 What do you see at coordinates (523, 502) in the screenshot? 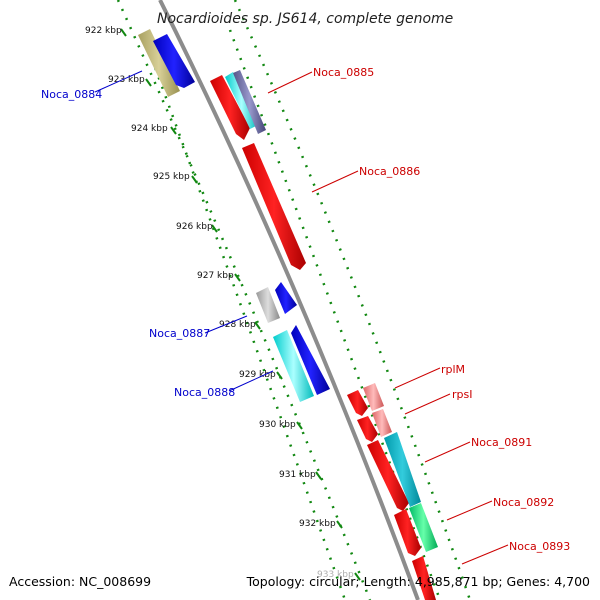
I see `gene-label-noca-0892: Noca_0892` at bounding box center [523, 502].